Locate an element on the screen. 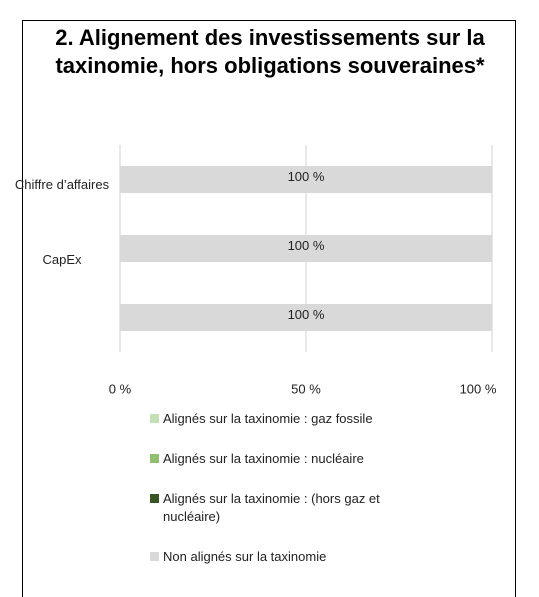 Image resolution: width=539 pixels, height=597 pixels. legend-label: Alignés sur la taxinomie : nucléaire is located at coordinates (263, 458).